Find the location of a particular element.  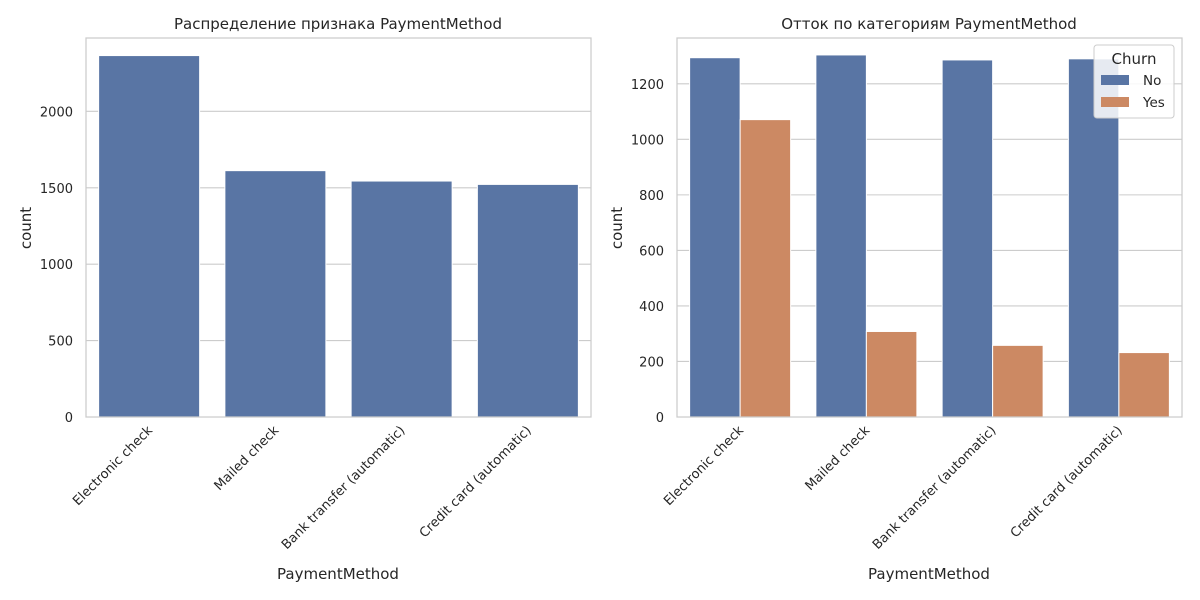

chart-title: Отток по категориям PaymentMethod is located at coordinates (929, 24).